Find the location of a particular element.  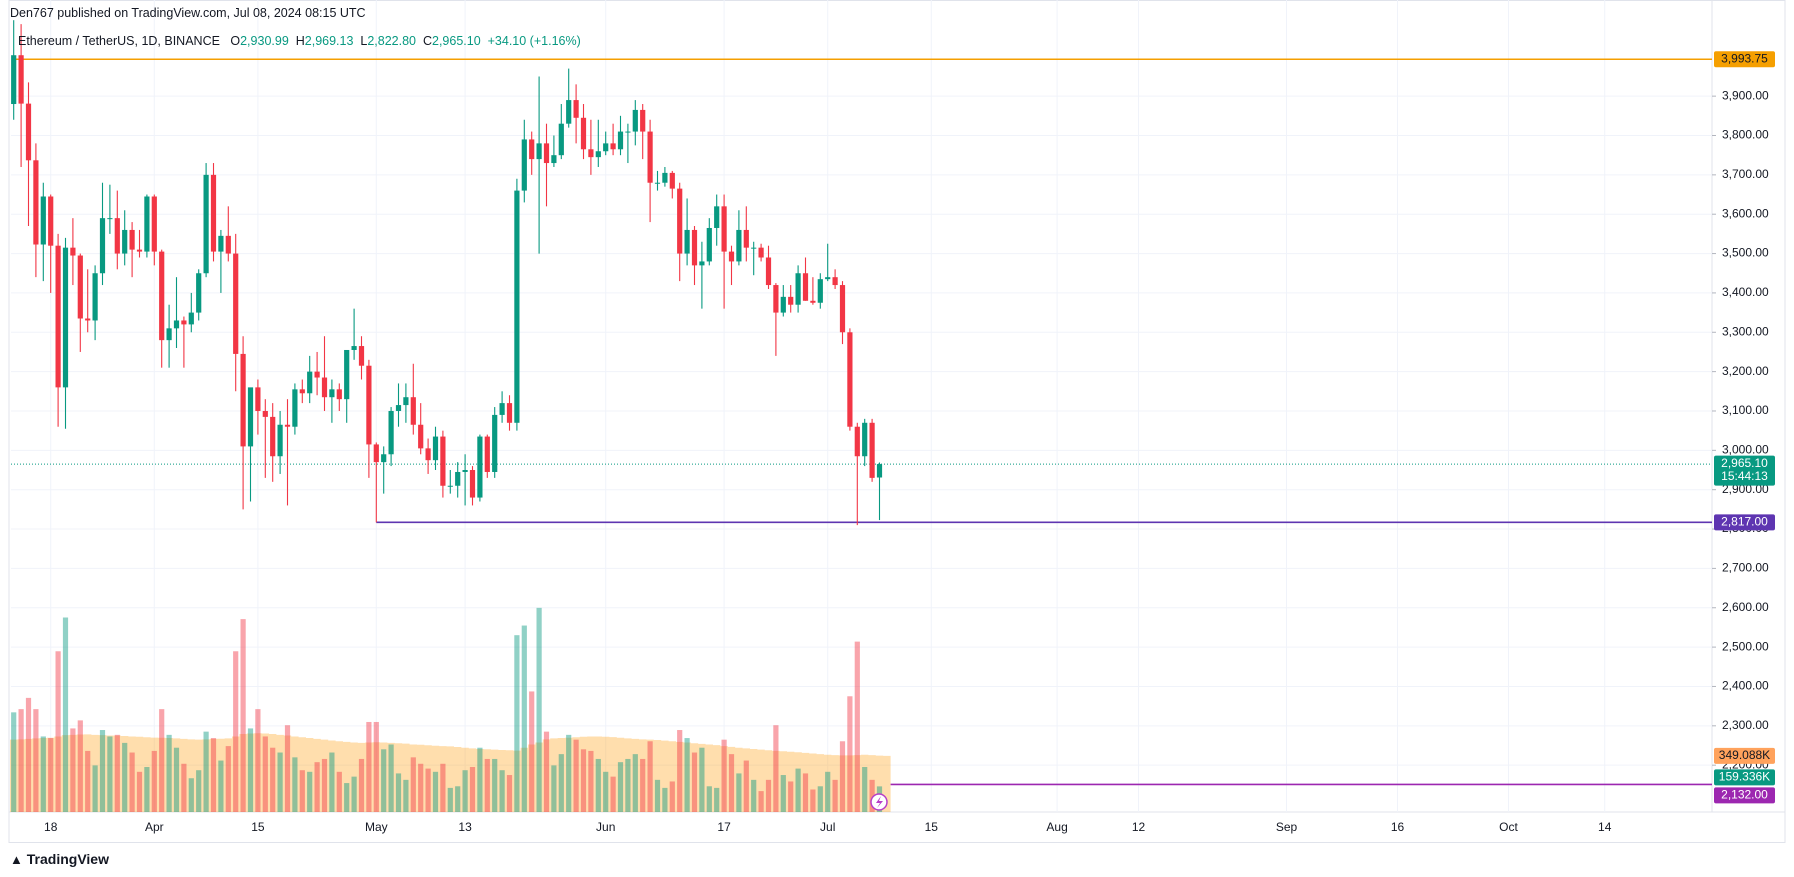

y-tick-label: 3,400.00 is located at coordinates (1745, 292).